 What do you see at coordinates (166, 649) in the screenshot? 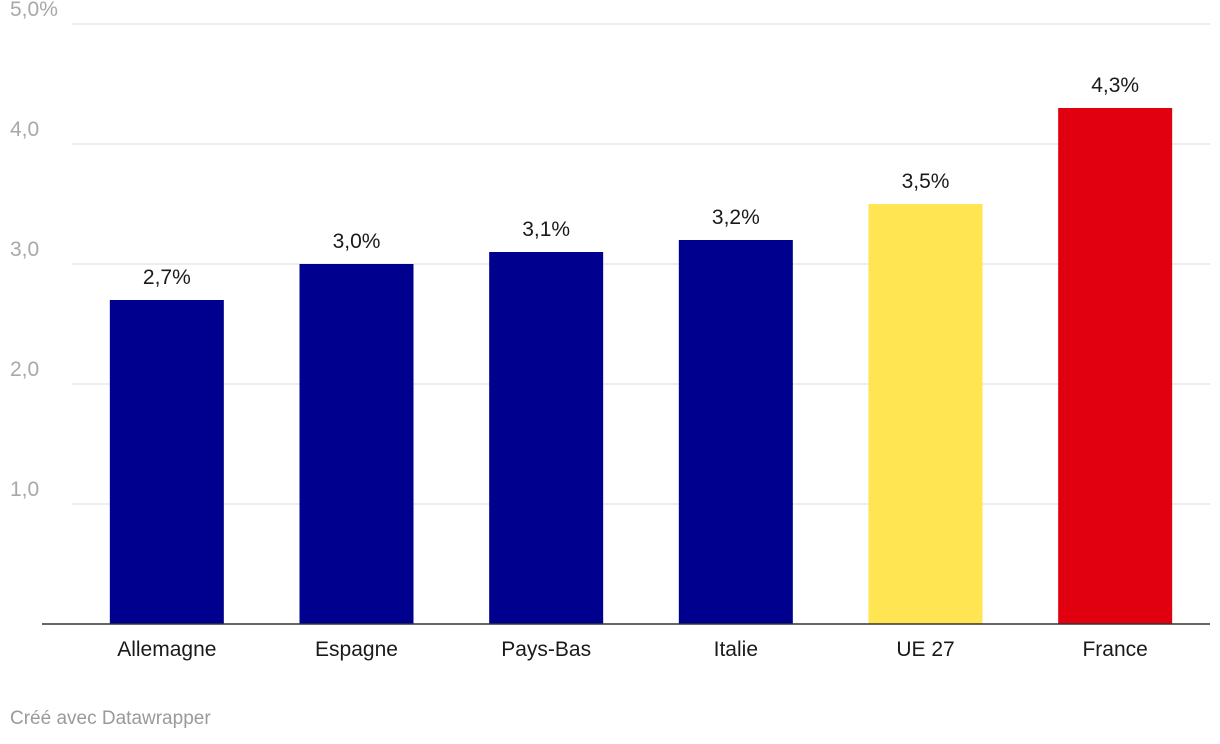
I see `category-label: Allemagne` at bounding box center [166, 649].